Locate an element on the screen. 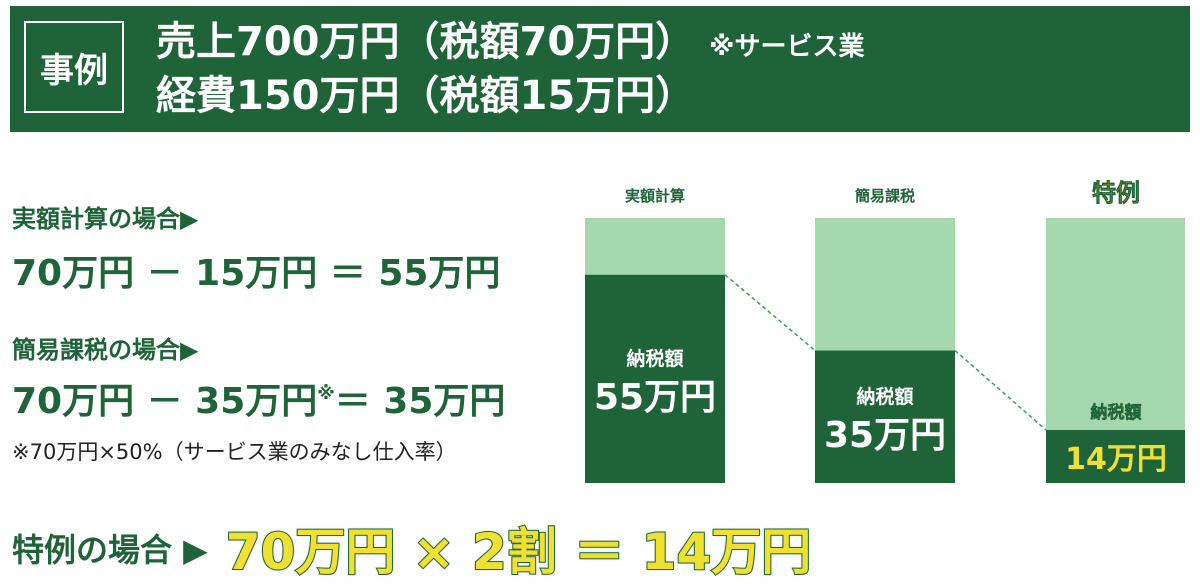 This screenshot has height=584, width=1200. simplified-equation-right: ＝ 35万円 is located at coordinates (420, 401).